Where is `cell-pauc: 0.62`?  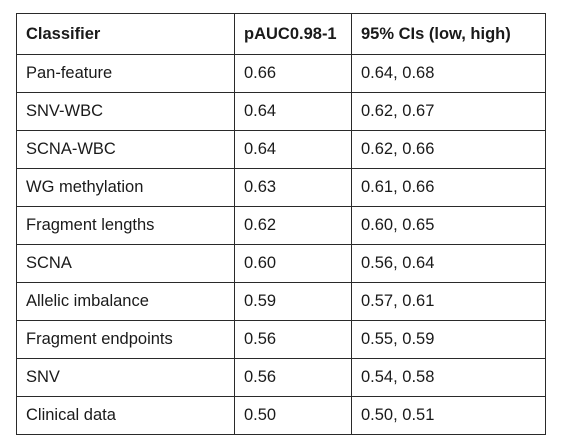
cell-pauc: 0.62 is located at coordinates (293, 225).